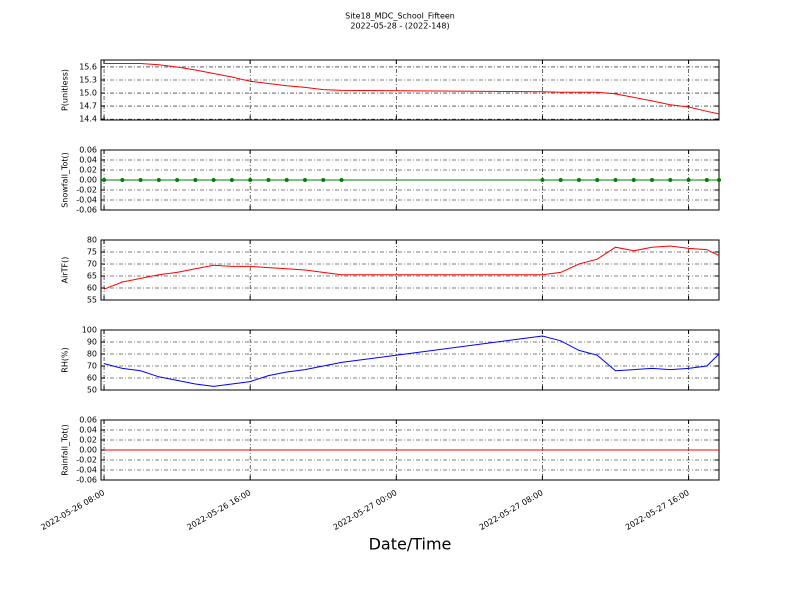 Image resolution: width=800 pixels, height=600 pixels. What do you see at coordinates (92, 300) in the screenshot?
I see `y-tick-label: 55` at bounding box center [92, 300].